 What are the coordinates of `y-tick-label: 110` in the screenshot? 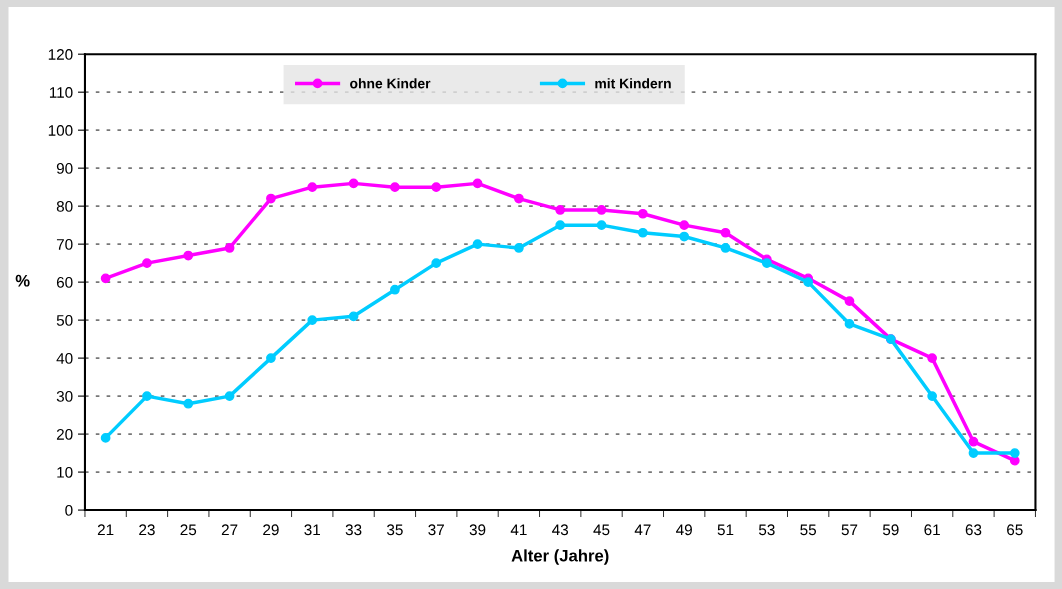 It's located at (61, 92).